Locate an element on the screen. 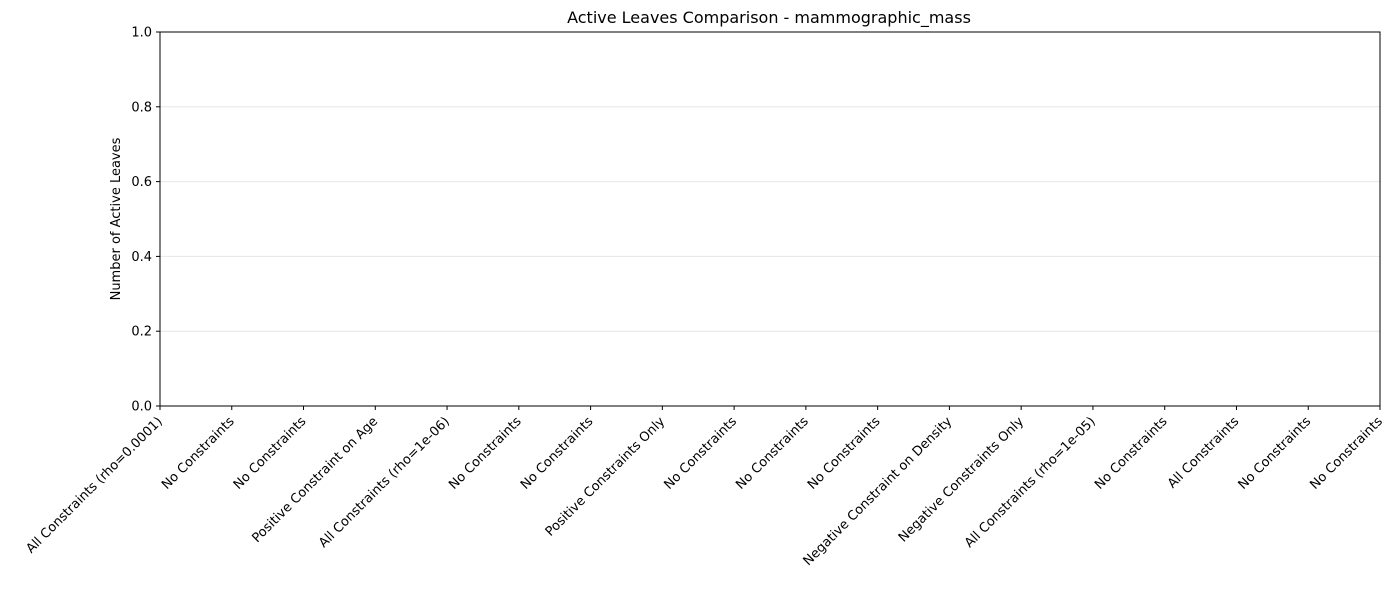 This screenshot has height=594, width=1389. y-tick-label: 0.4 is located at coordinates (141, 257).